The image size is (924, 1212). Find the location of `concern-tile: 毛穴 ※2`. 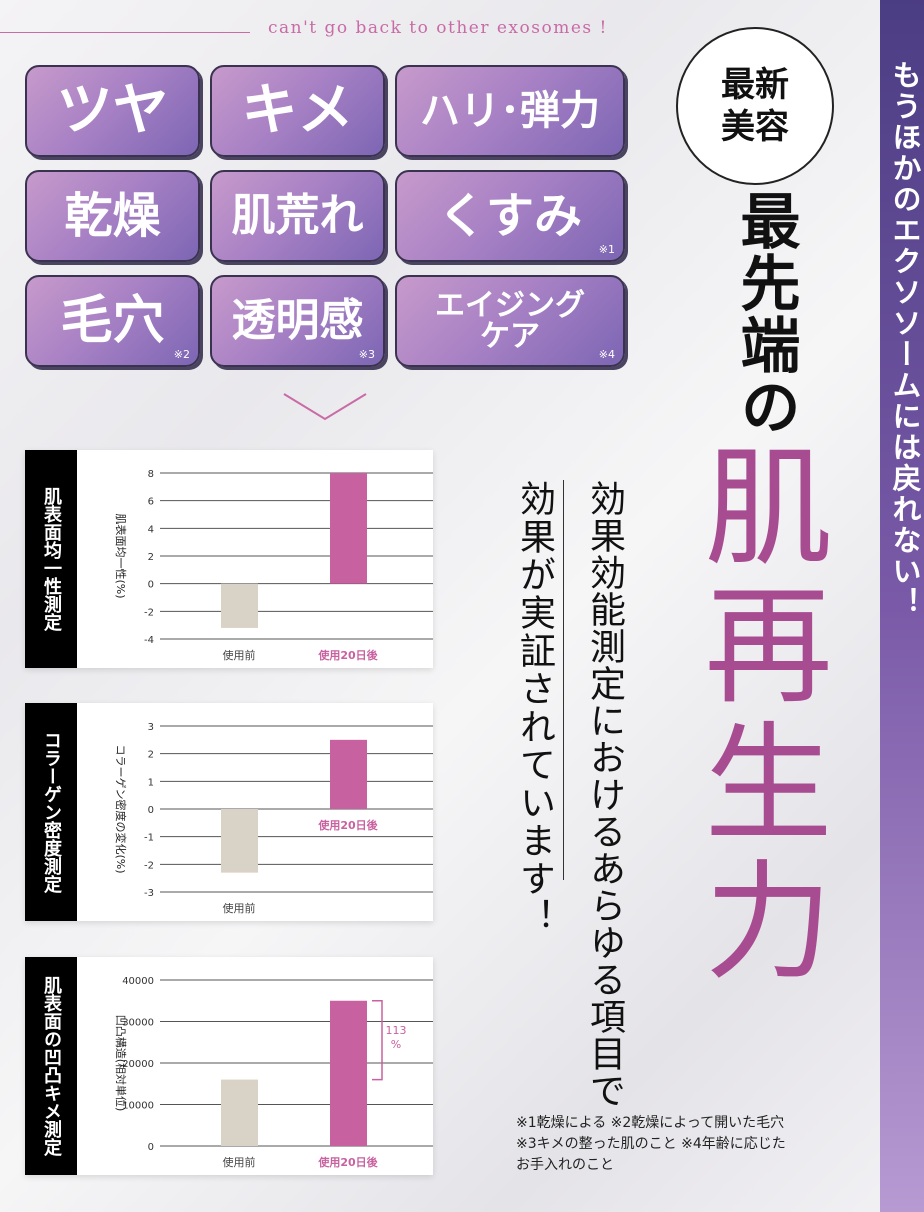

concern-tile: 毛穴 ※2 is located at coordinates (112, 321).